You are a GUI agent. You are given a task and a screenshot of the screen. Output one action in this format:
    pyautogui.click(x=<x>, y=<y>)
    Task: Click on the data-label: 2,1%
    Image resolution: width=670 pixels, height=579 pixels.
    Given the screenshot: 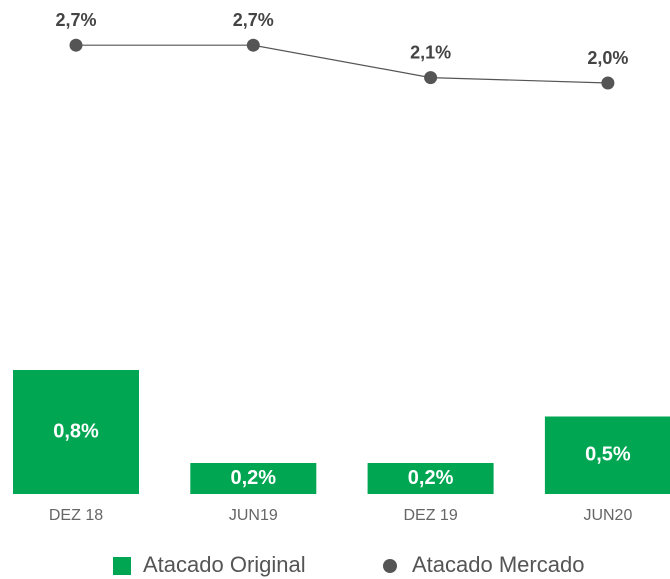 What is the action you would take?
    pyautogui.click(x=430, y=52)
    